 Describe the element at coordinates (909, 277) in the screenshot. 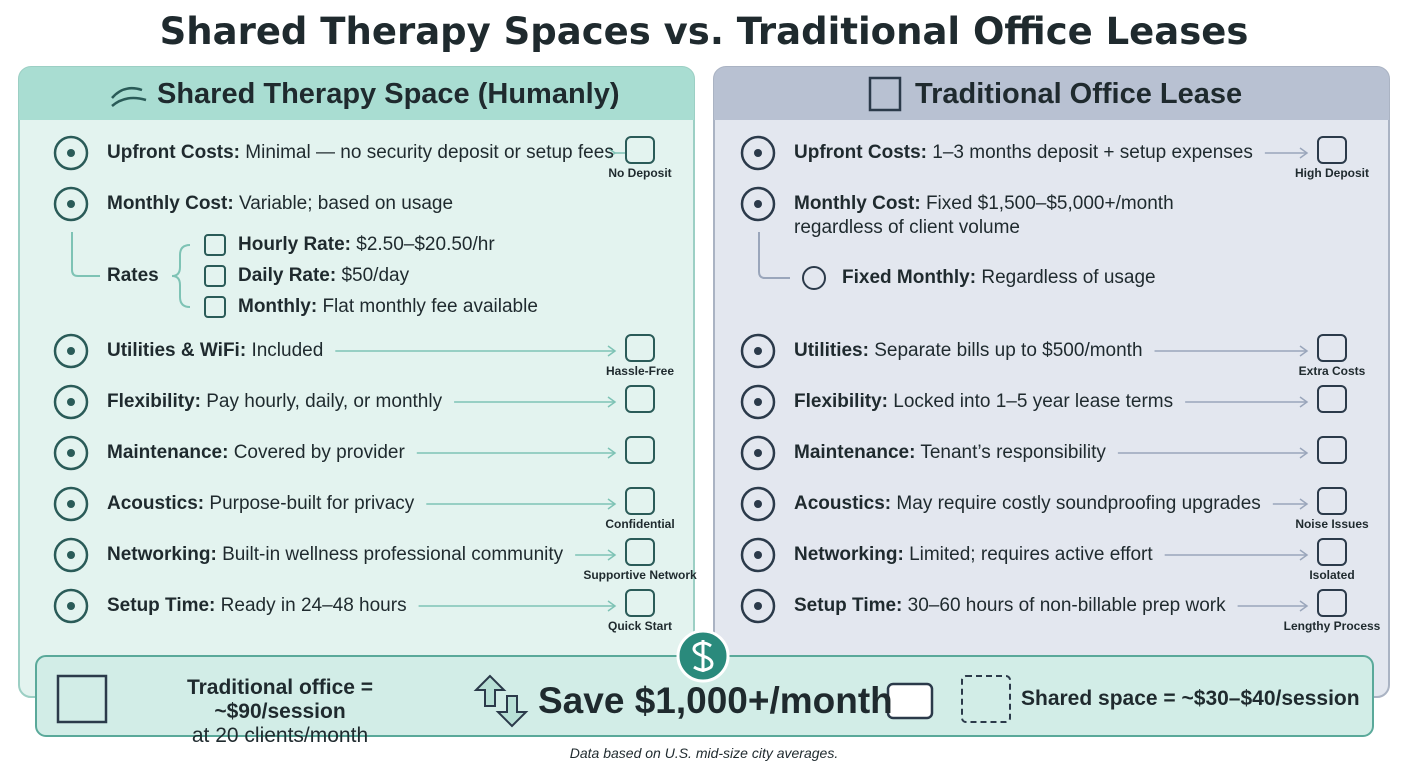

I see `row-label: Fixed Monthly:` at that location.